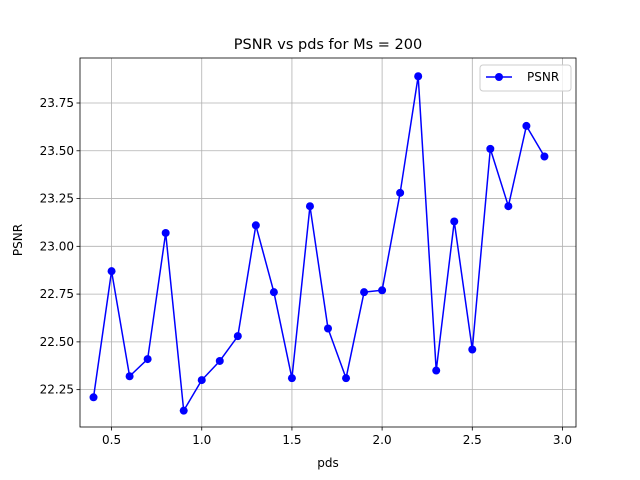 The height and width of the screenshot is (480, 640). I want to click on legend: PSNR, so click(525, 78).